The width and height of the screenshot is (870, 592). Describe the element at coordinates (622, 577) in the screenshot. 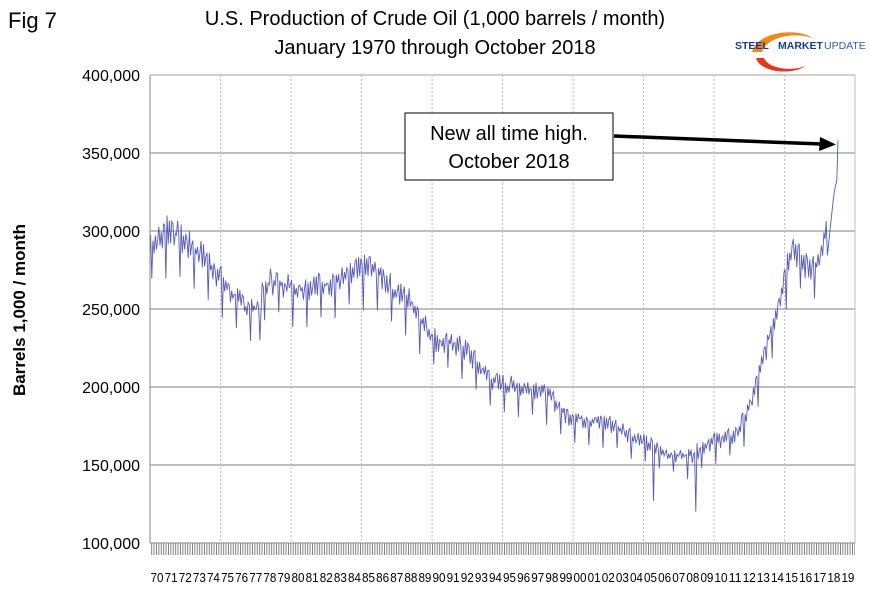

I see `x-tick-label: 03` at that location.